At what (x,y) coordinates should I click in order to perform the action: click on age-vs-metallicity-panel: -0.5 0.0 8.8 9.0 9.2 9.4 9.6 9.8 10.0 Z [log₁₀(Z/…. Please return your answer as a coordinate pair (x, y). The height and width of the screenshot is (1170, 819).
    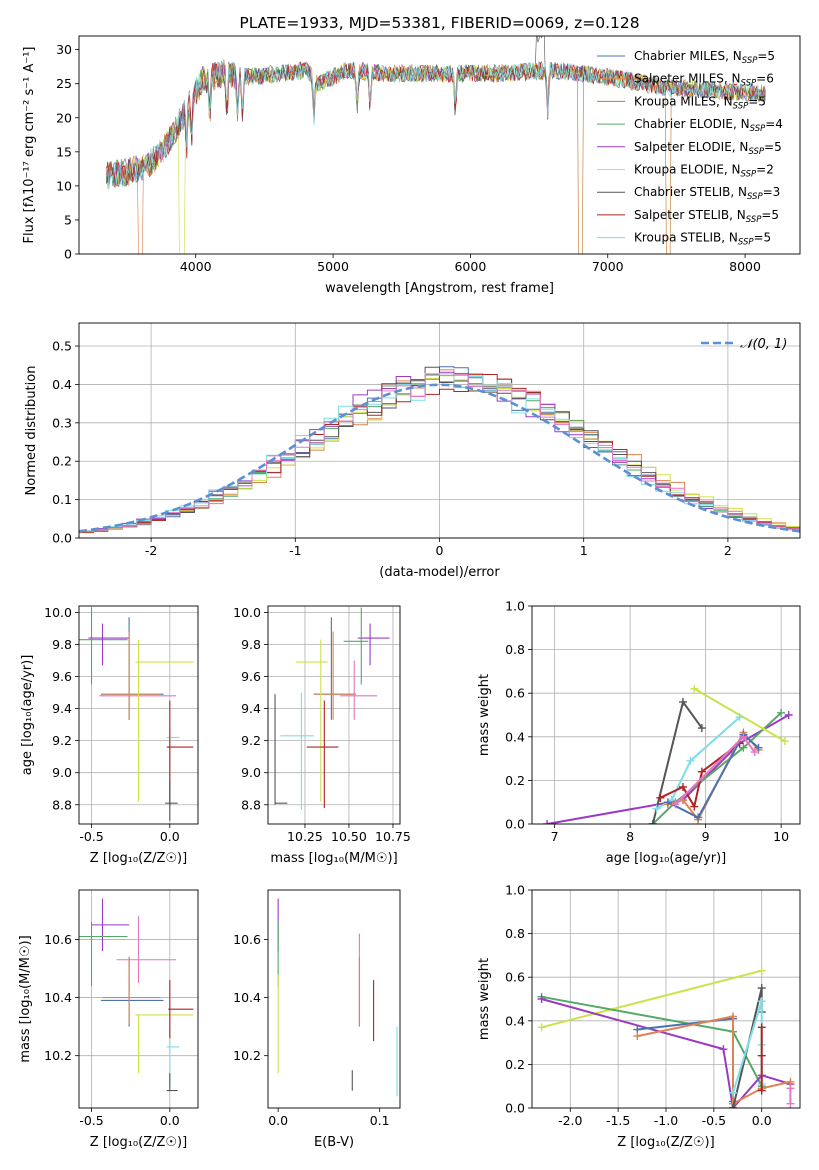
    Looking at the image, I should click on (109, 735).